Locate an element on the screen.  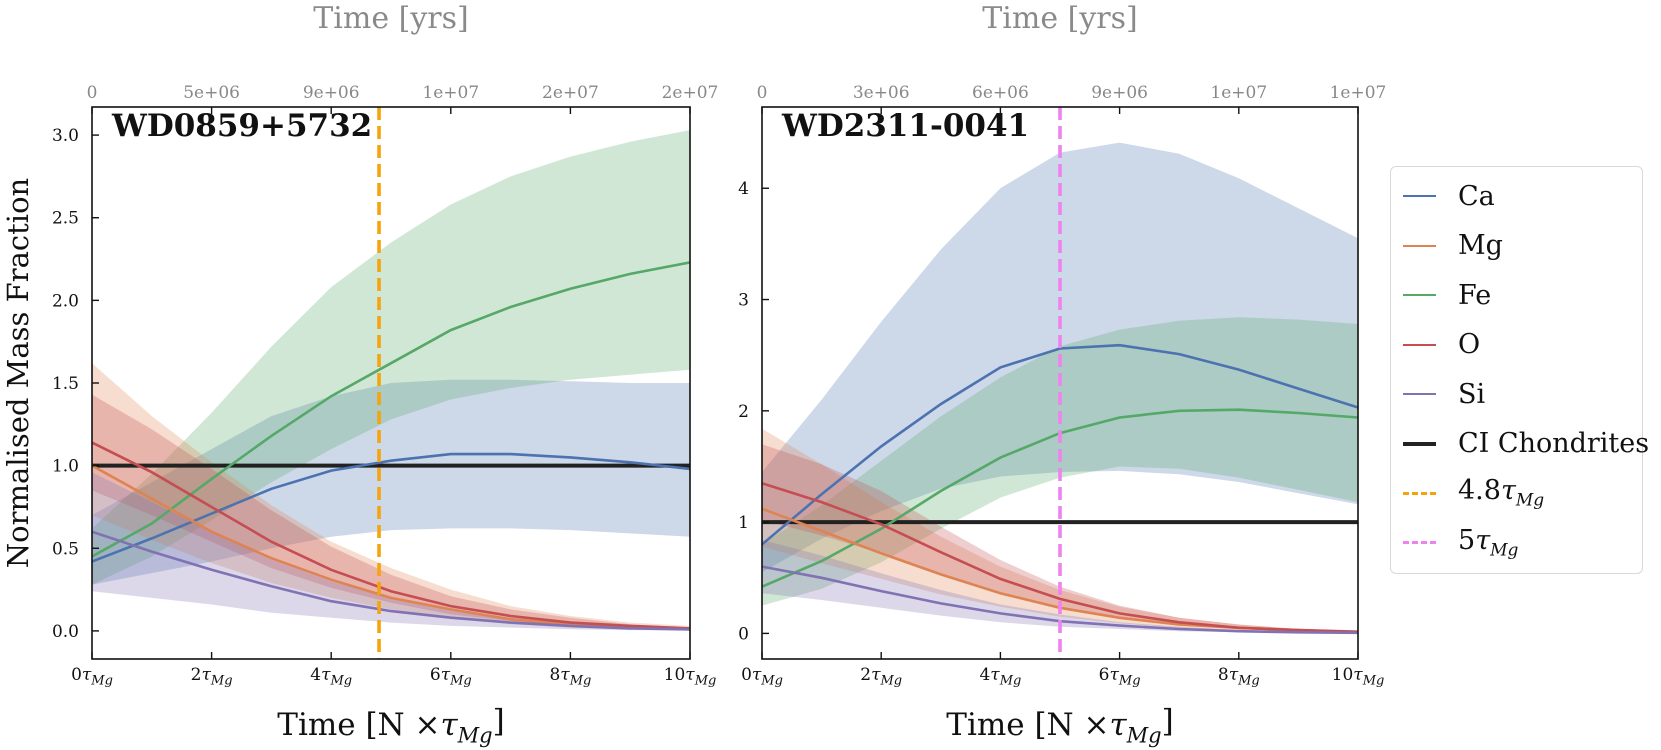
line-fe is located at coordinates (391, 409).